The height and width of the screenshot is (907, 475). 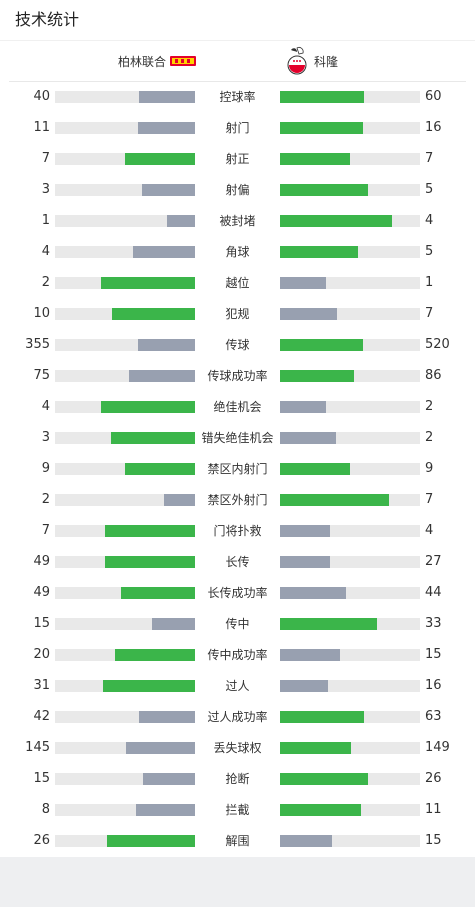 I want to click on stat-row: 15 传中 33, so click(x=237, y=623).